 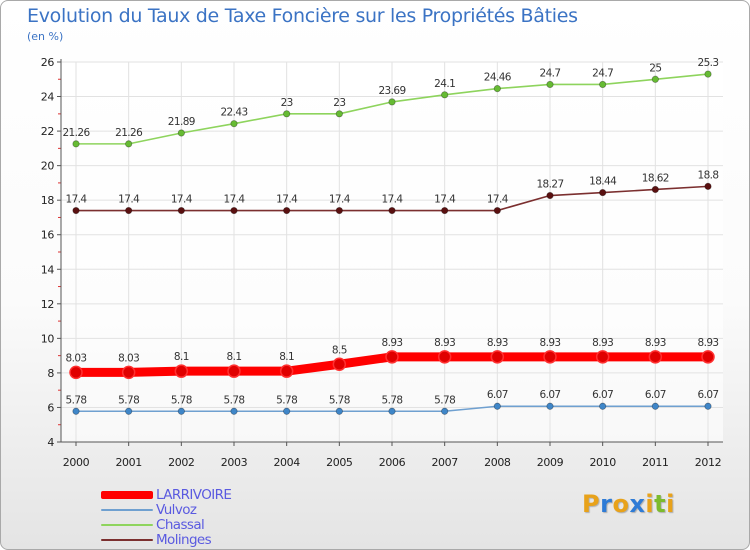 What do you see at coordinates (47, 304) in the screenshot?
I see `y-tick-label: 12` at bounding box center [47, 304].